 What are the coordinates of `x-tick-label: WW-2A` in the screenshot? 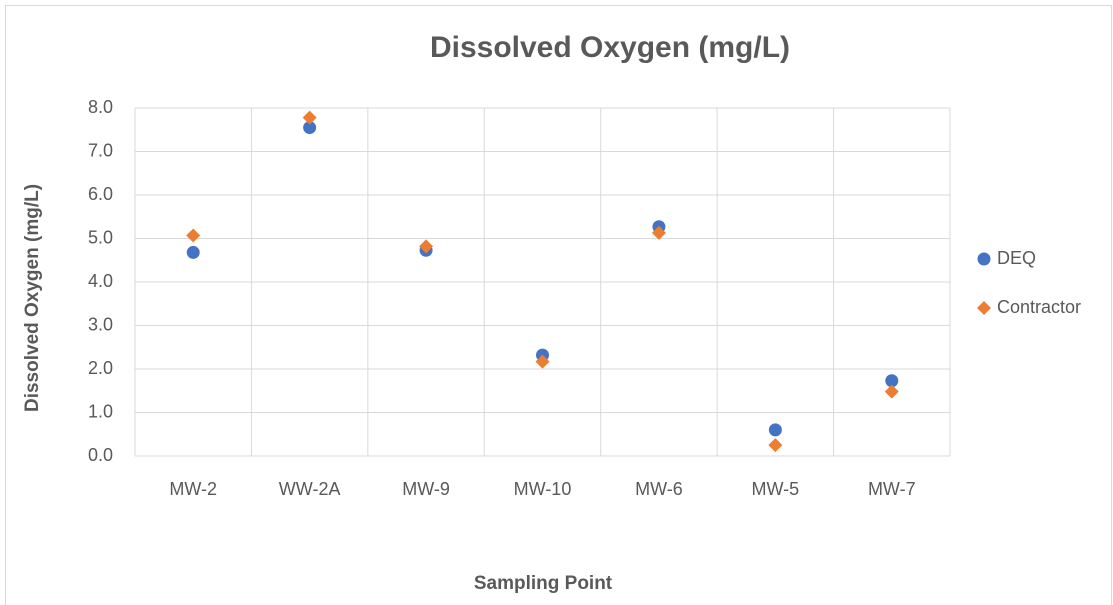 It's located at (310, 489).